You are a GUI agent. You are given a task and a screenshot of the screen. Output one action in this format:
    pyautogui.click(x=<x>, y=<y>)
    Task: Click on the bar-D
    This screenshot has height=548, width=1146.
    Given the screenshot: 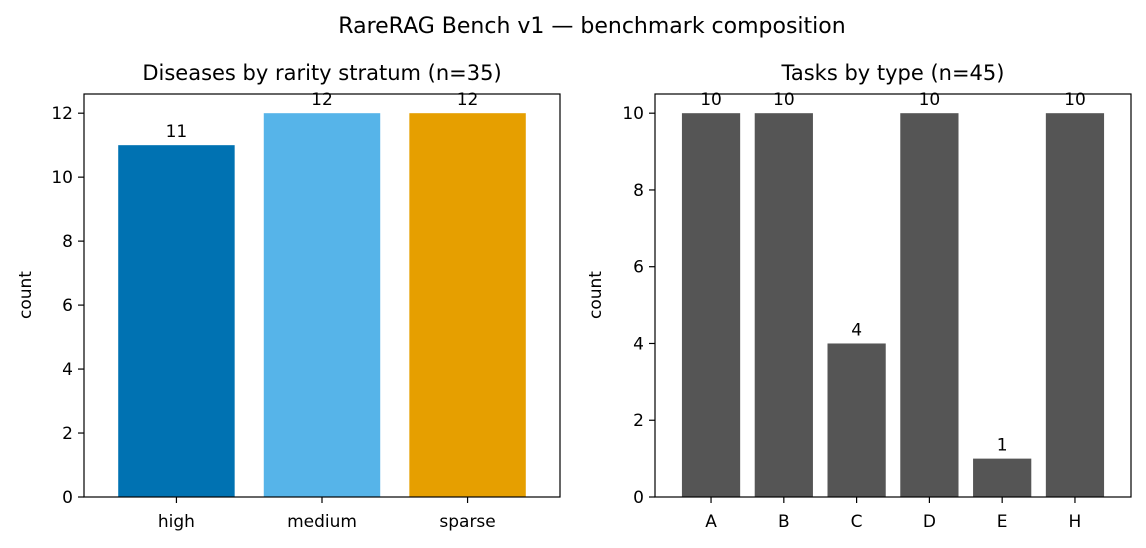 What is the action you would take?
    pyautogui.click(x=929, y=305)
    